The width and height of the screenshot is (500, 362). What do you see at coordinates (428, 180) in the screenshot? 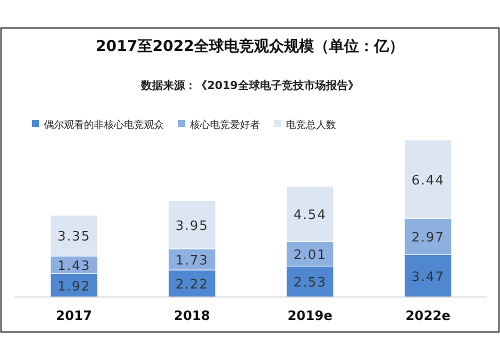
I see `data-label: 6.44` at bounding box center [428, 180].